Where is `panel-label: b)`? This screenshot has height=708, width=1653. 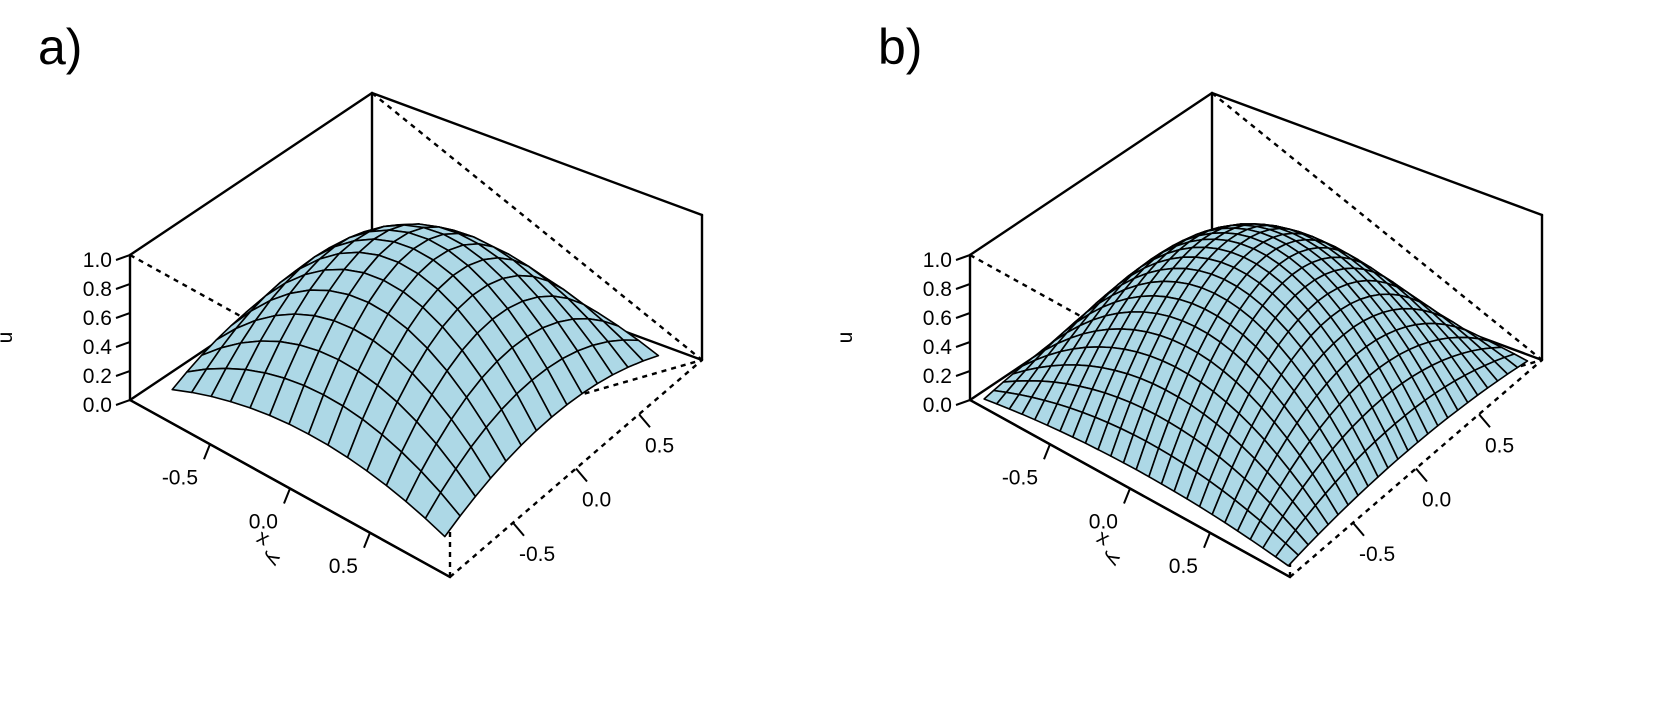 panel-label: b) is located at coordinates (900, 47).